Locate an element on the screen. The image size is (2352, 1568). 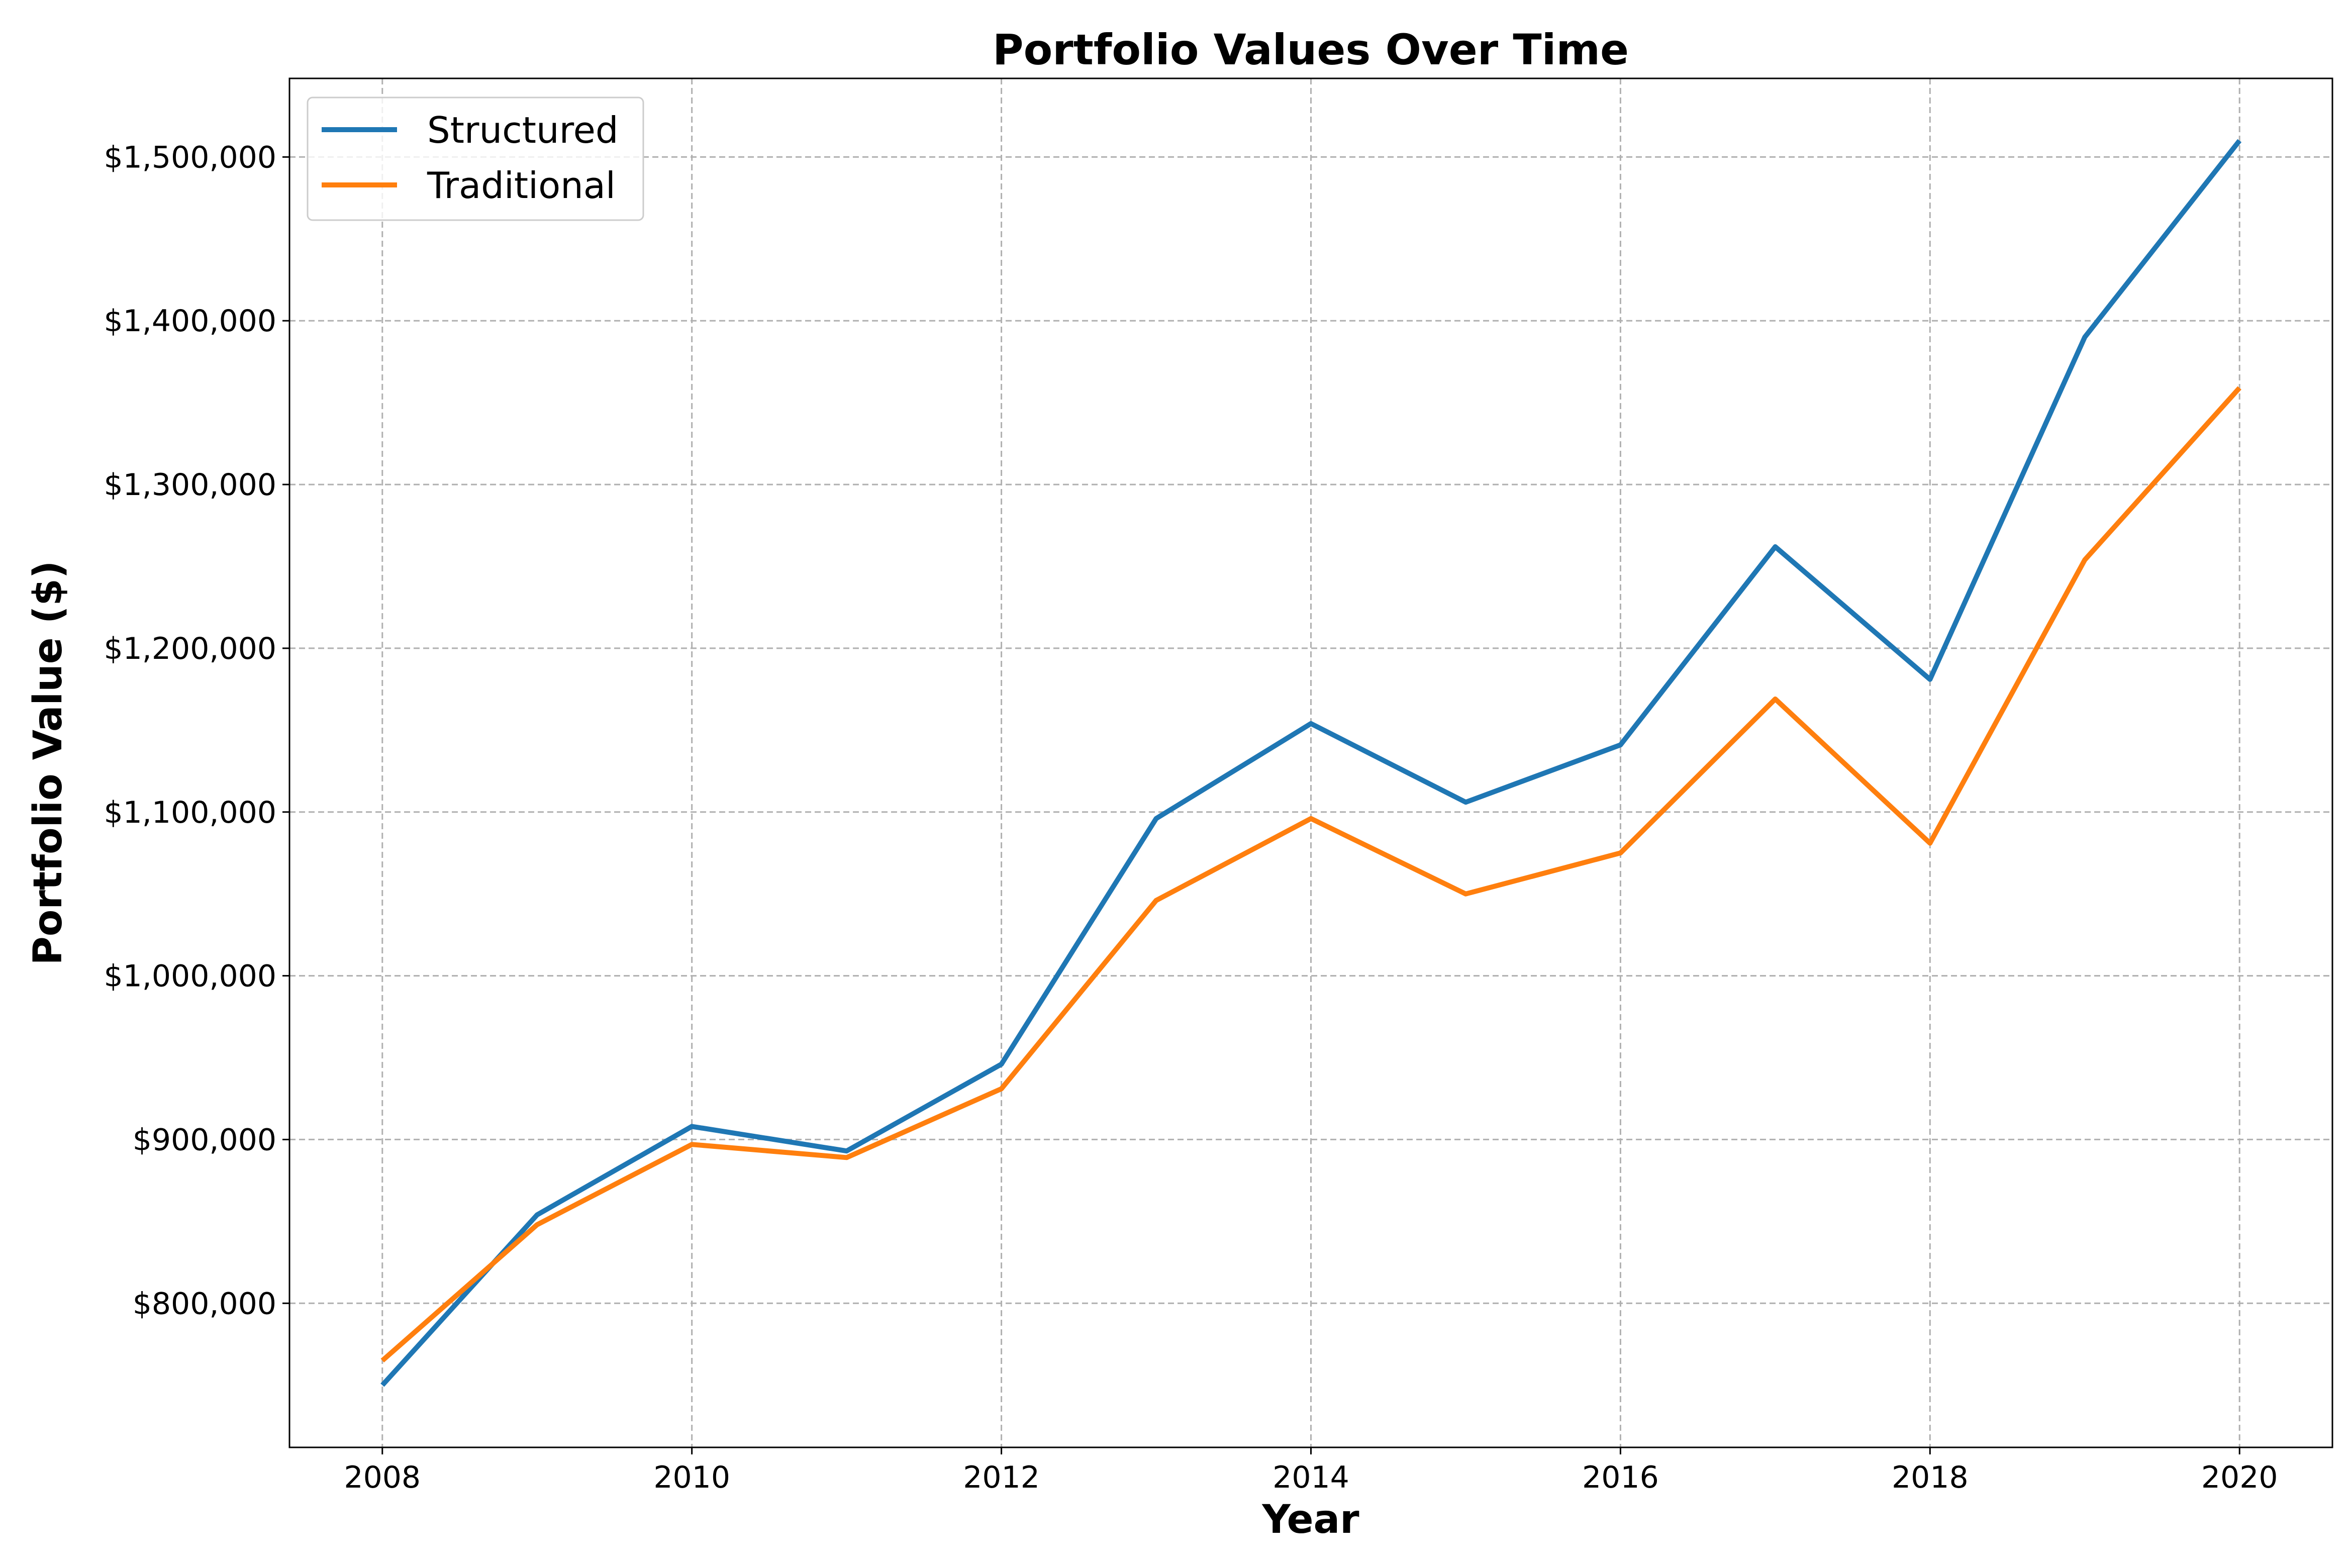
y-tick-label: $900,000 is located at coordinates (204, 1139).